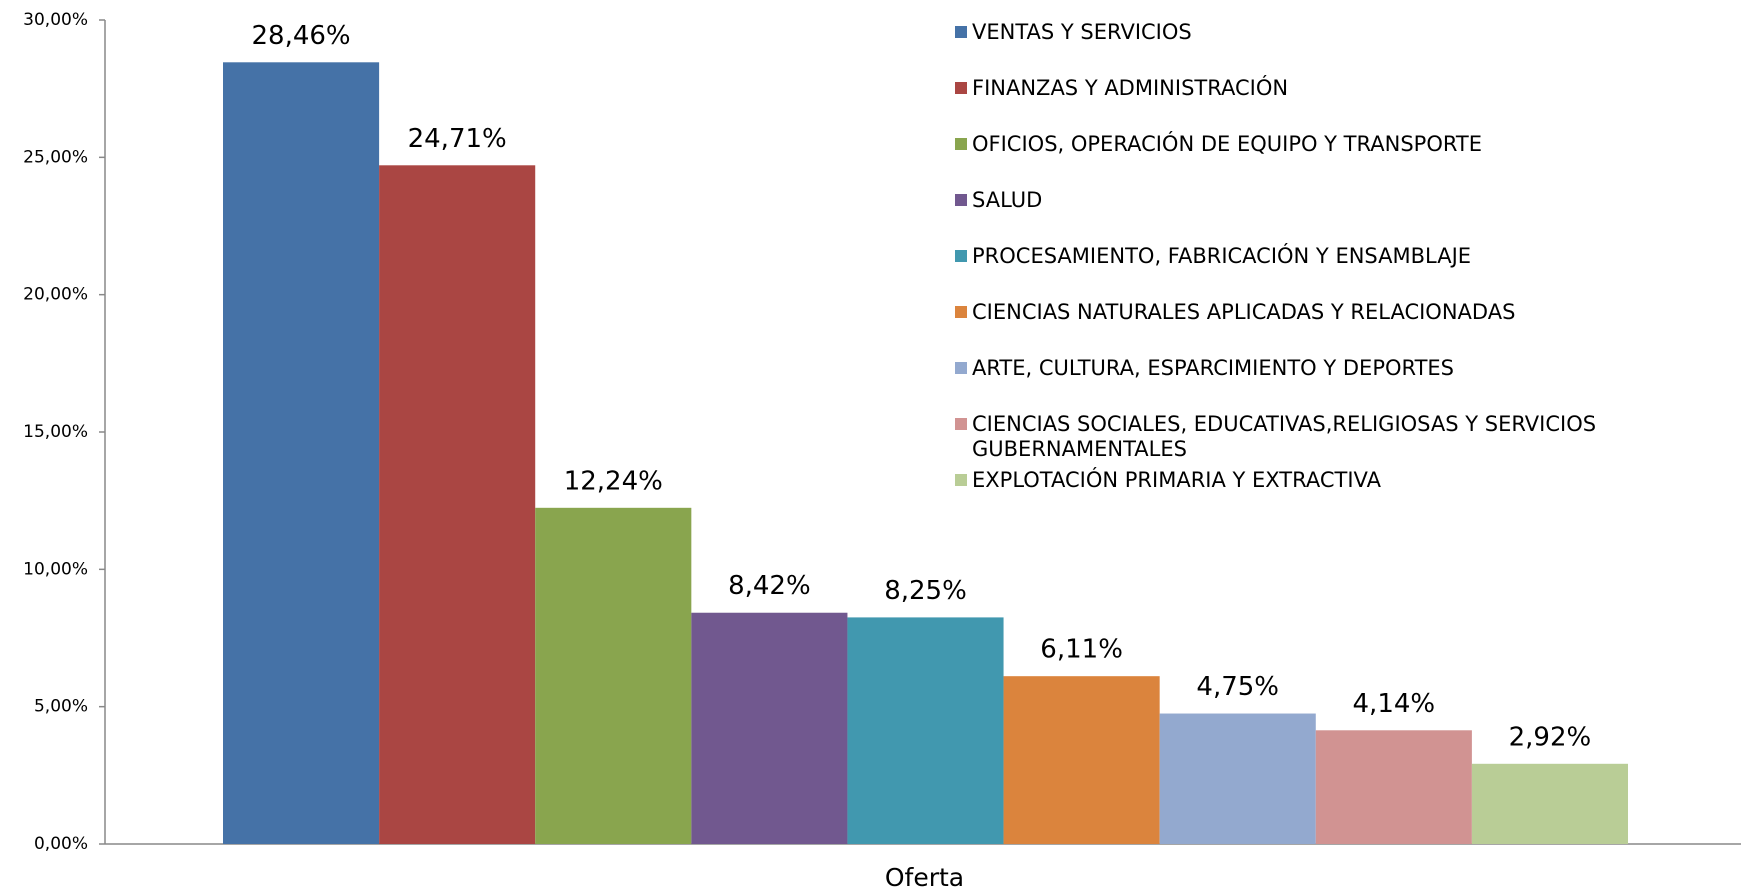  Describe the element at coordinates (61, 844) in the screenshot. I see `y-tick-label: 0,00%` at that location.